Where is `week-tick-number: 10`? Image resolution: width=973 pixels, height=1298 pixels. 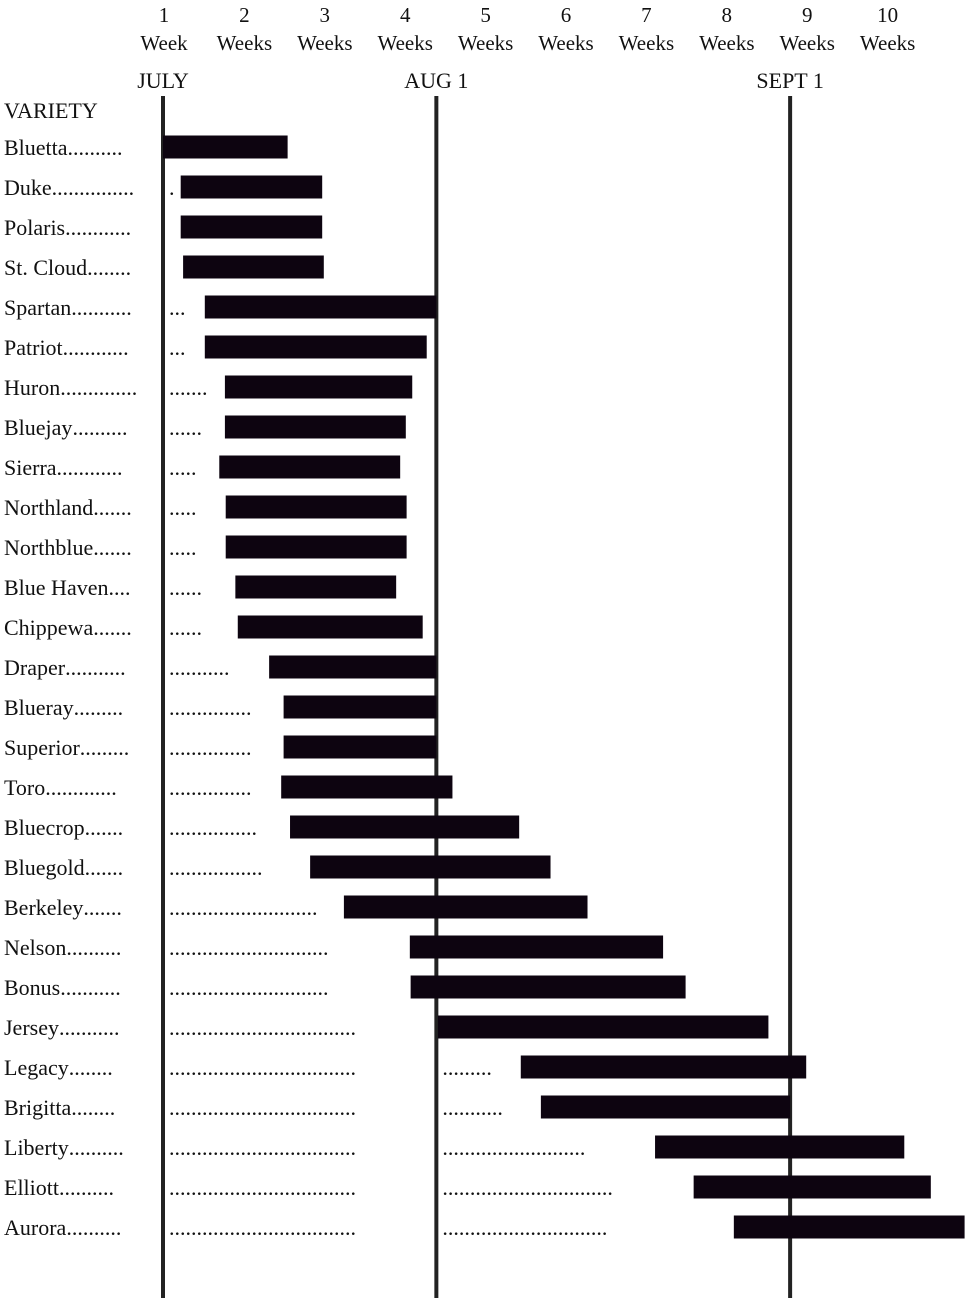
week-tick-number: 10 is located at coordinates (887, 15).